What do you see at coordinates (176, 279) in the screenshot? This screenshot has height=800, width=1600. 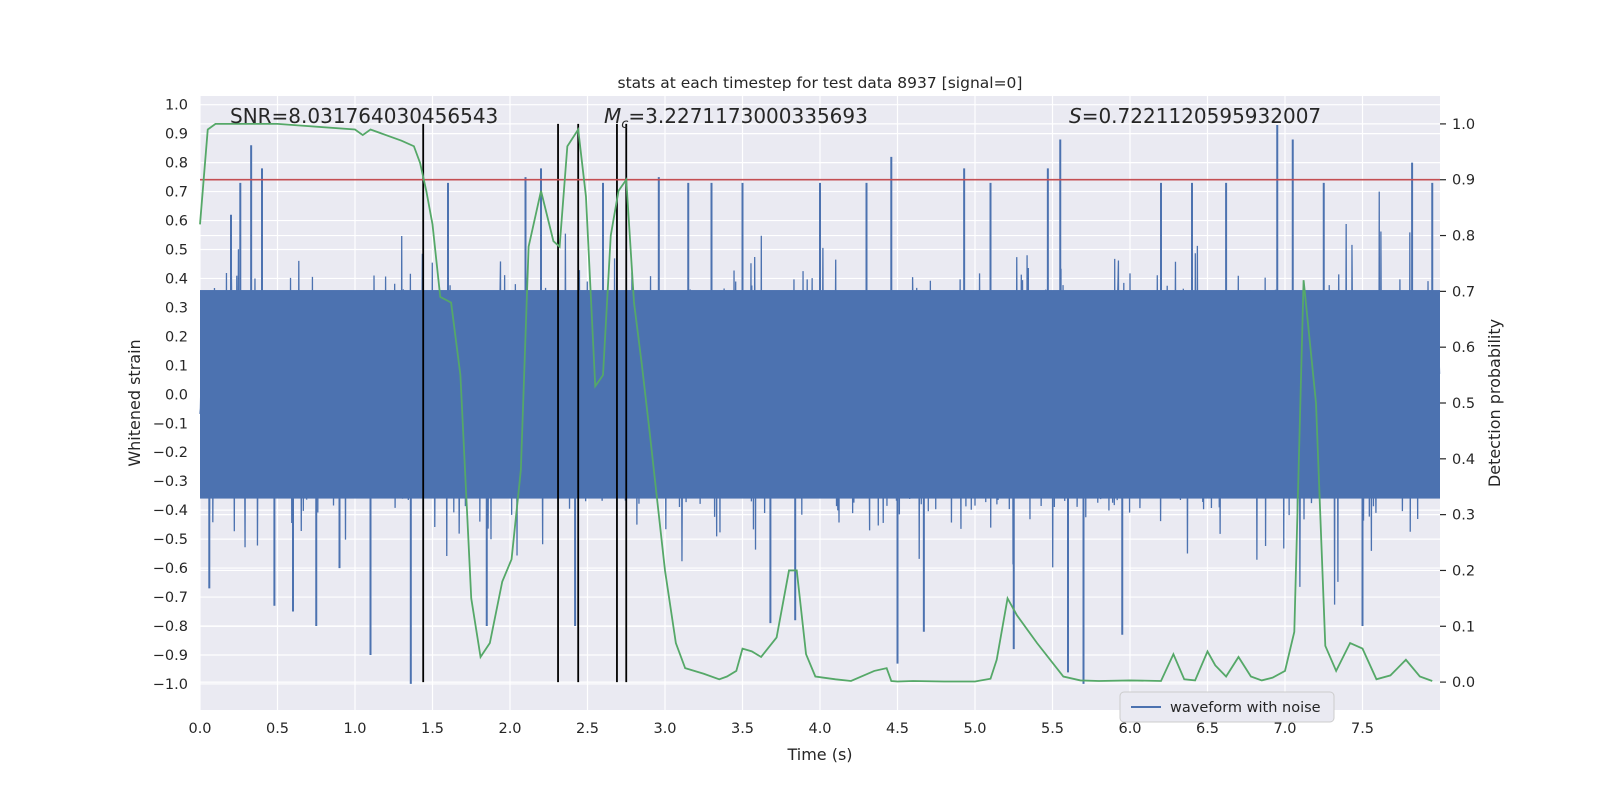 I see `y-left-tick-label: 0.4` at bounding box center [176, 279].